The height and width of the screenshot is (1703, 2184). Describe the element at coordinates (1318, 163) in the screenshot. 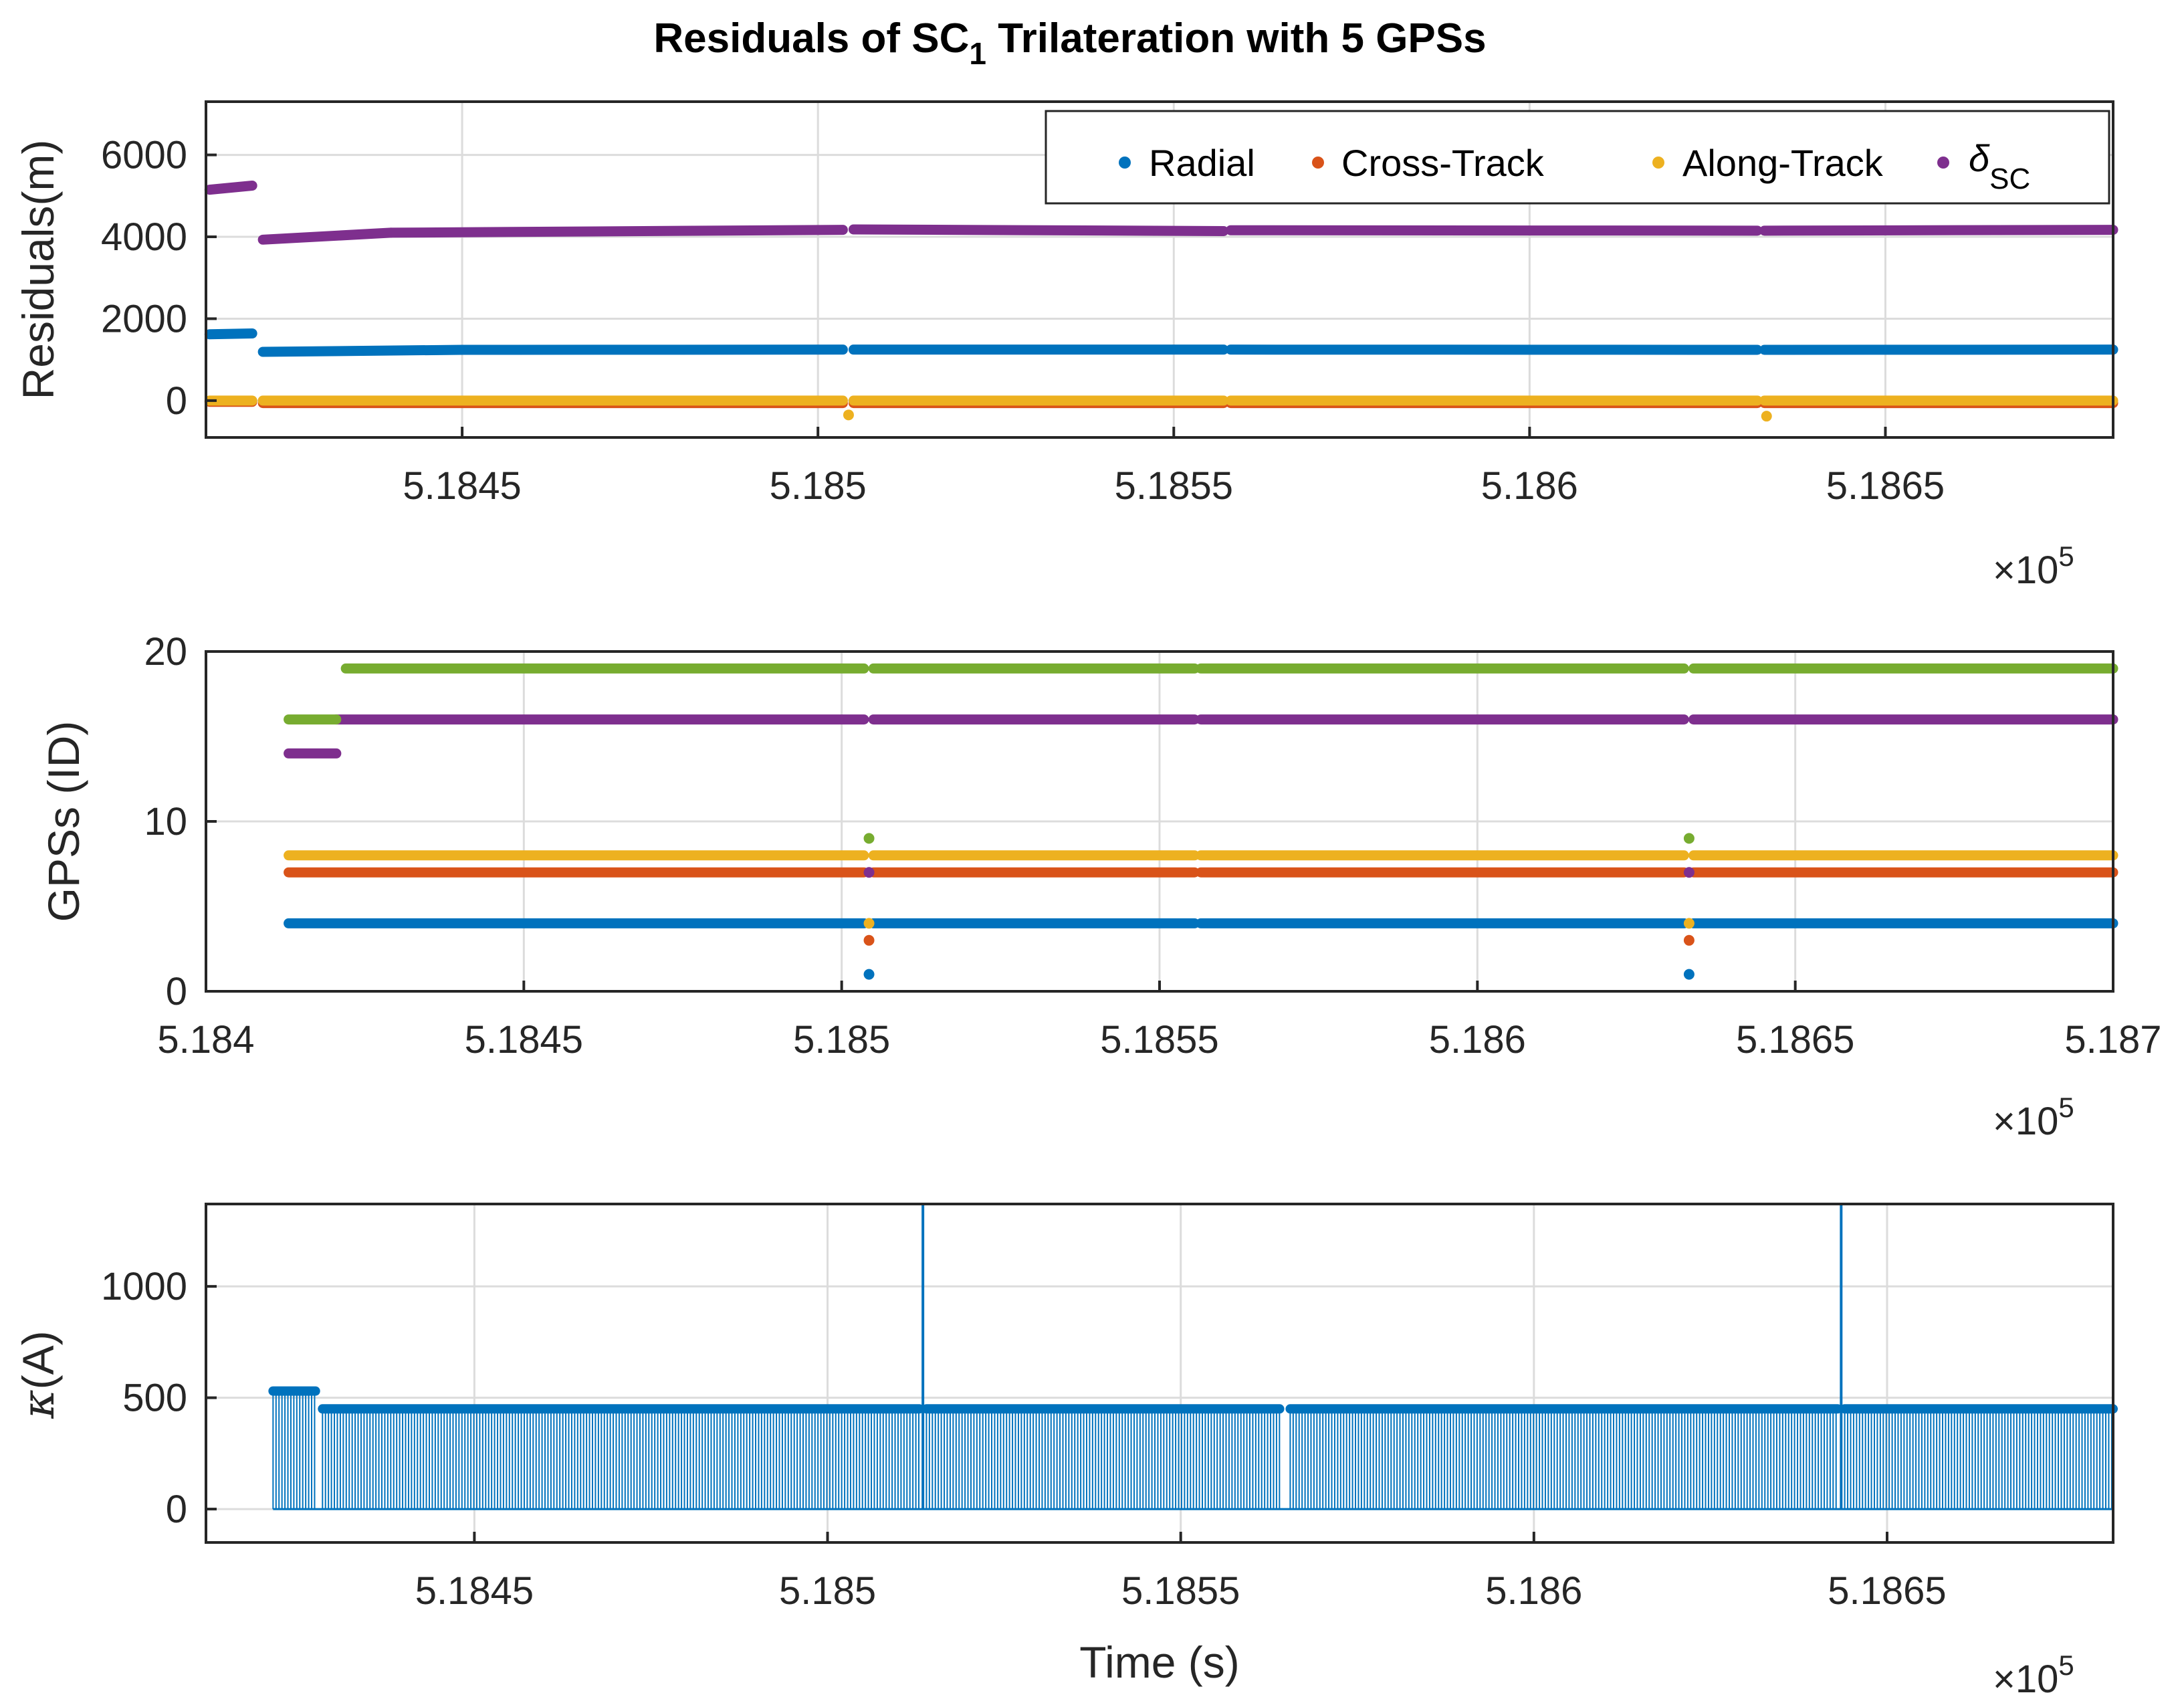

I see `legend-marker-cross-track` at that location.